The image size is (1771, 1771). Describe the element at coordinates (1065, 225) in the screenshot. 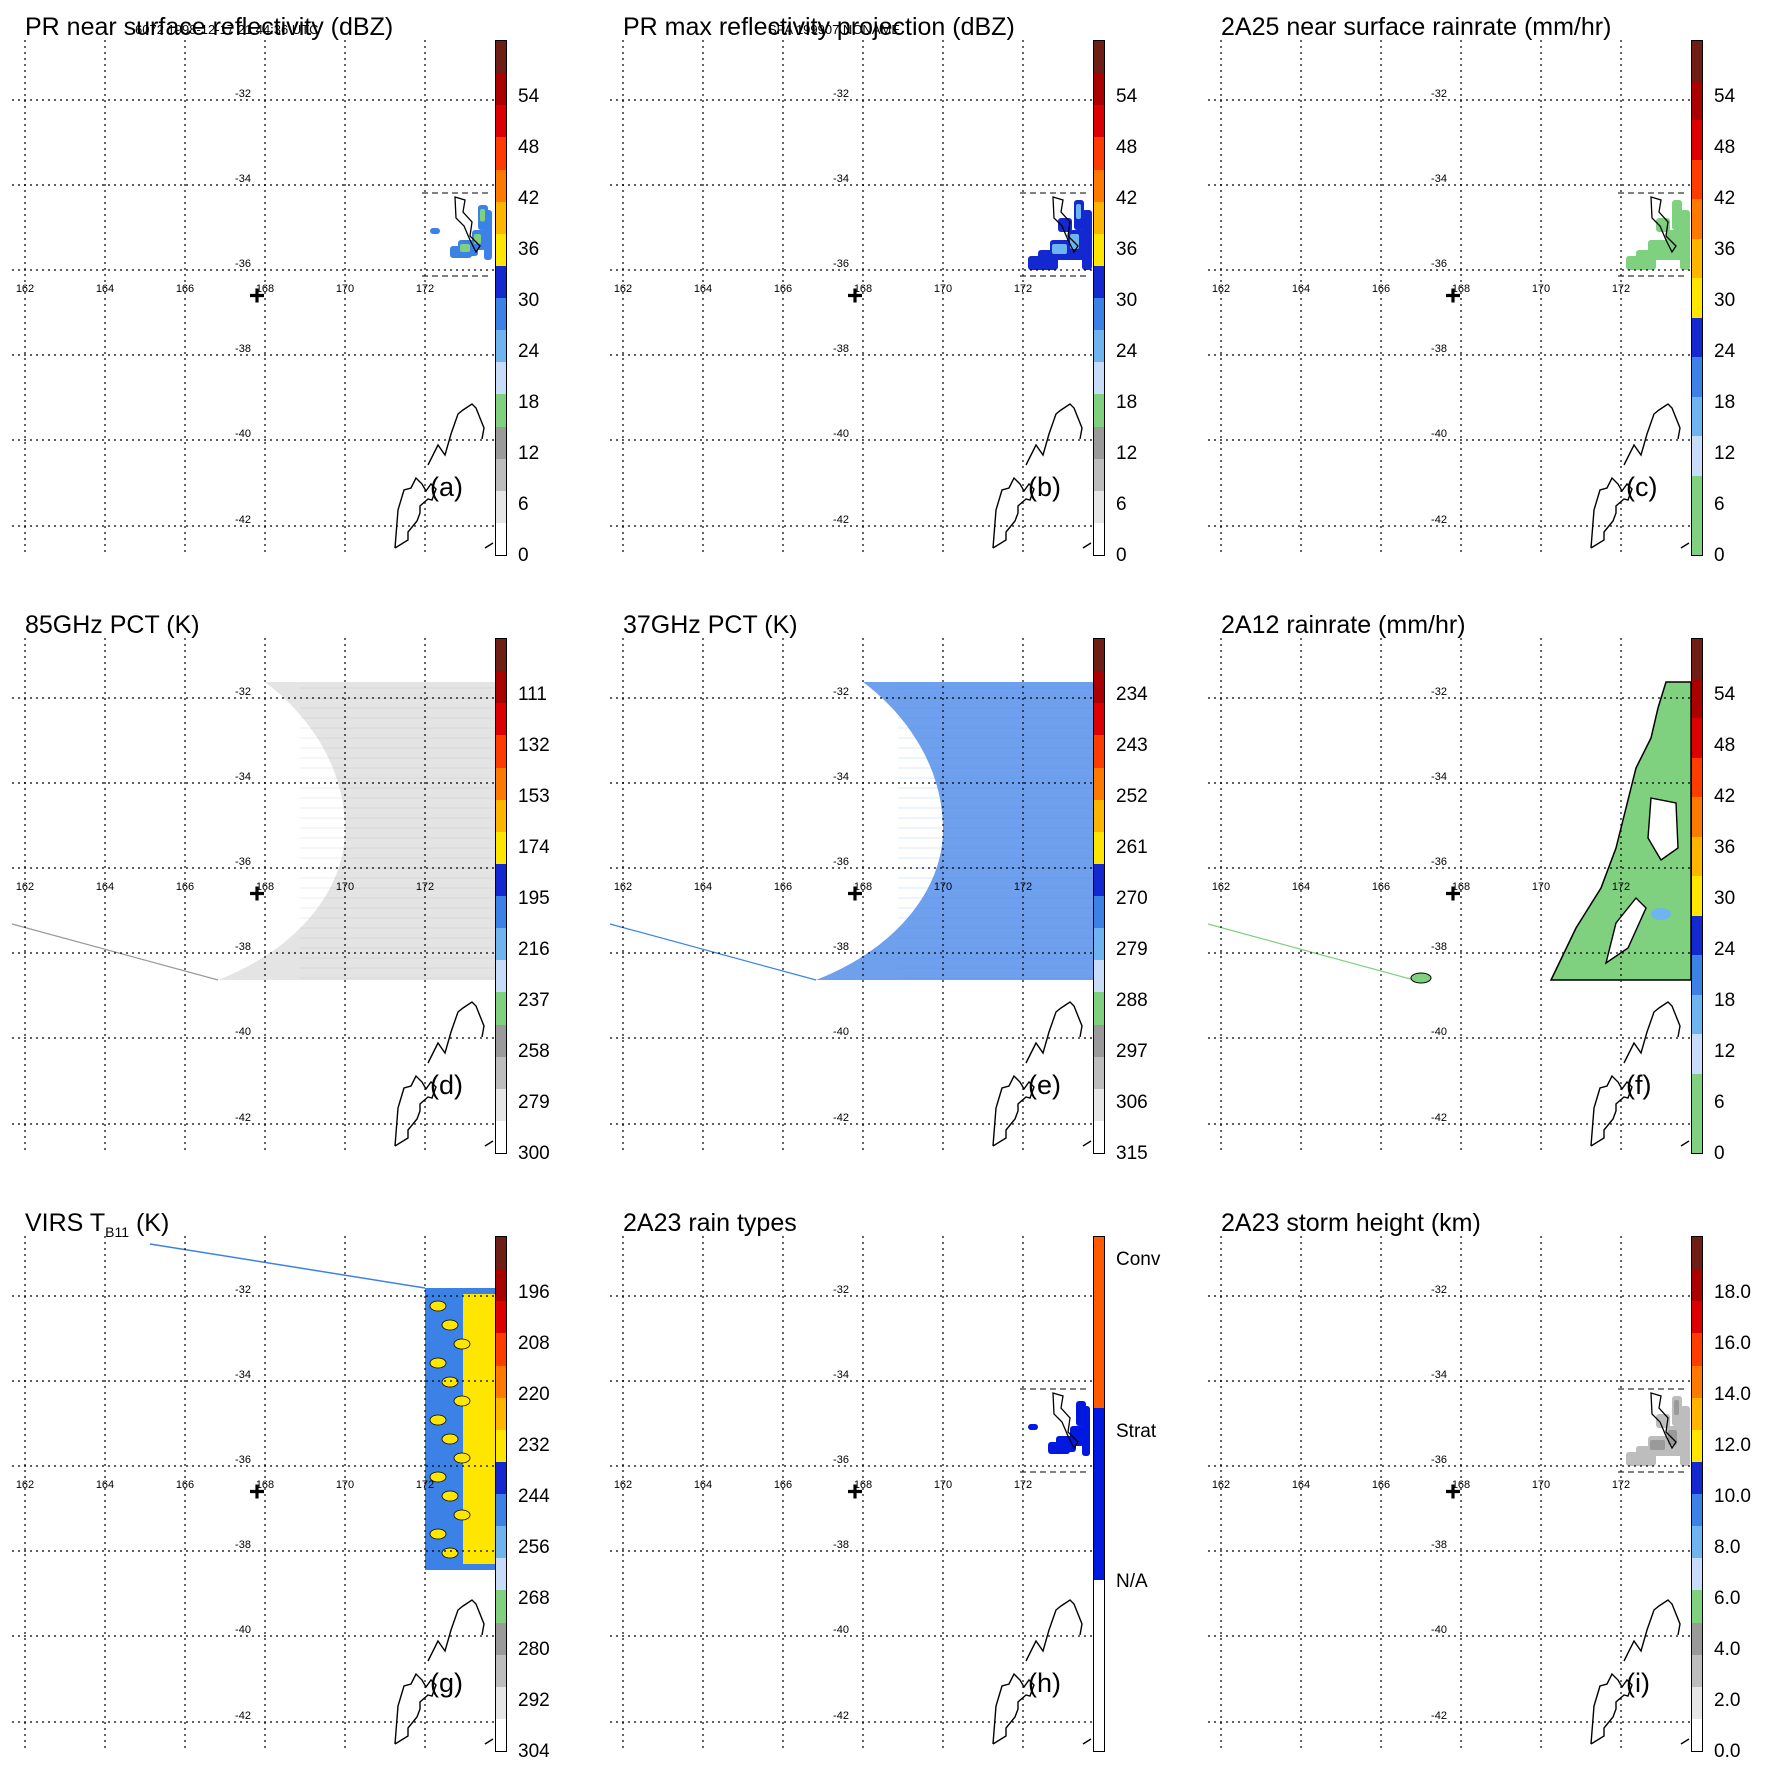

I see `coast-northland` at that location.